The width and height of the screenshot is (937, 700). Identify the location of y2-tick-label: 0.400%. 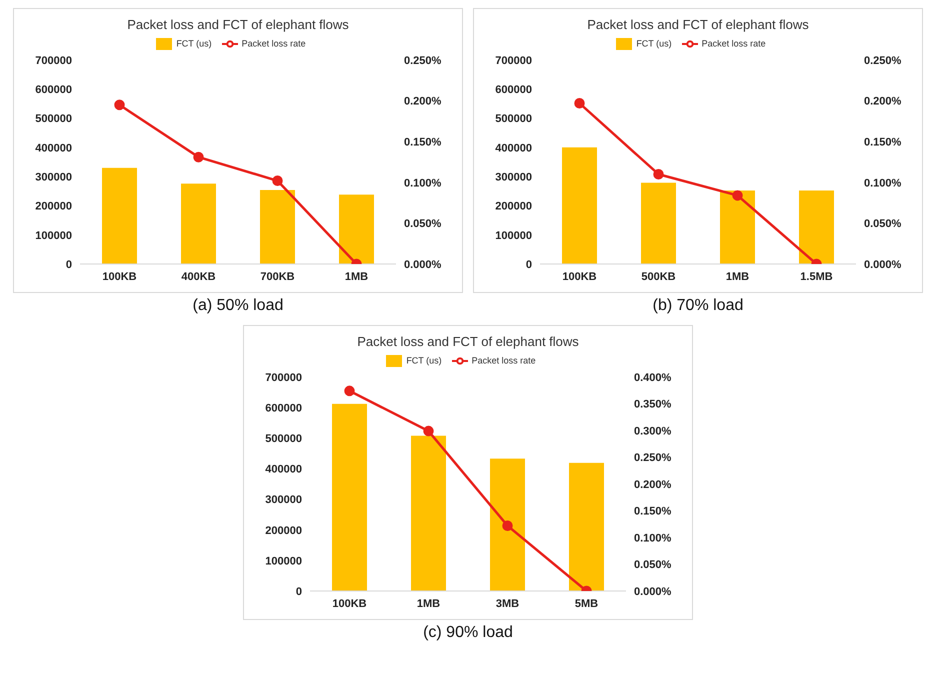
(653, 378).